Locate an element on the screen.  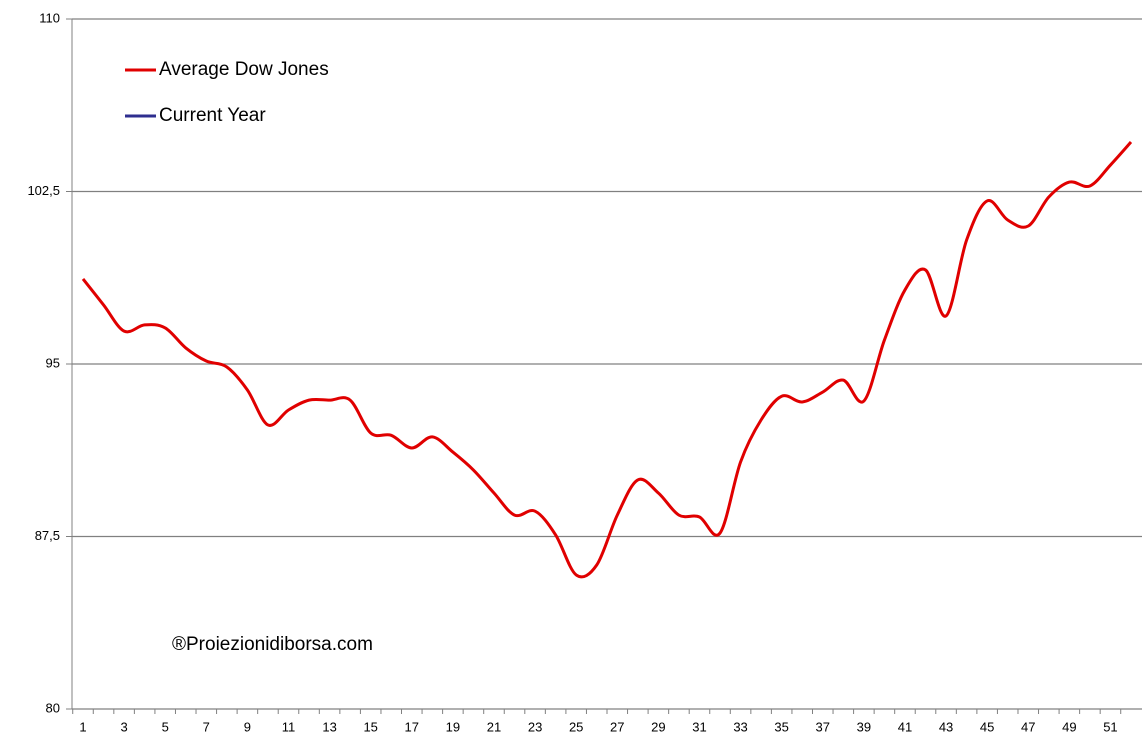
legend-label: Current Year is located at coordinates (212, 115).